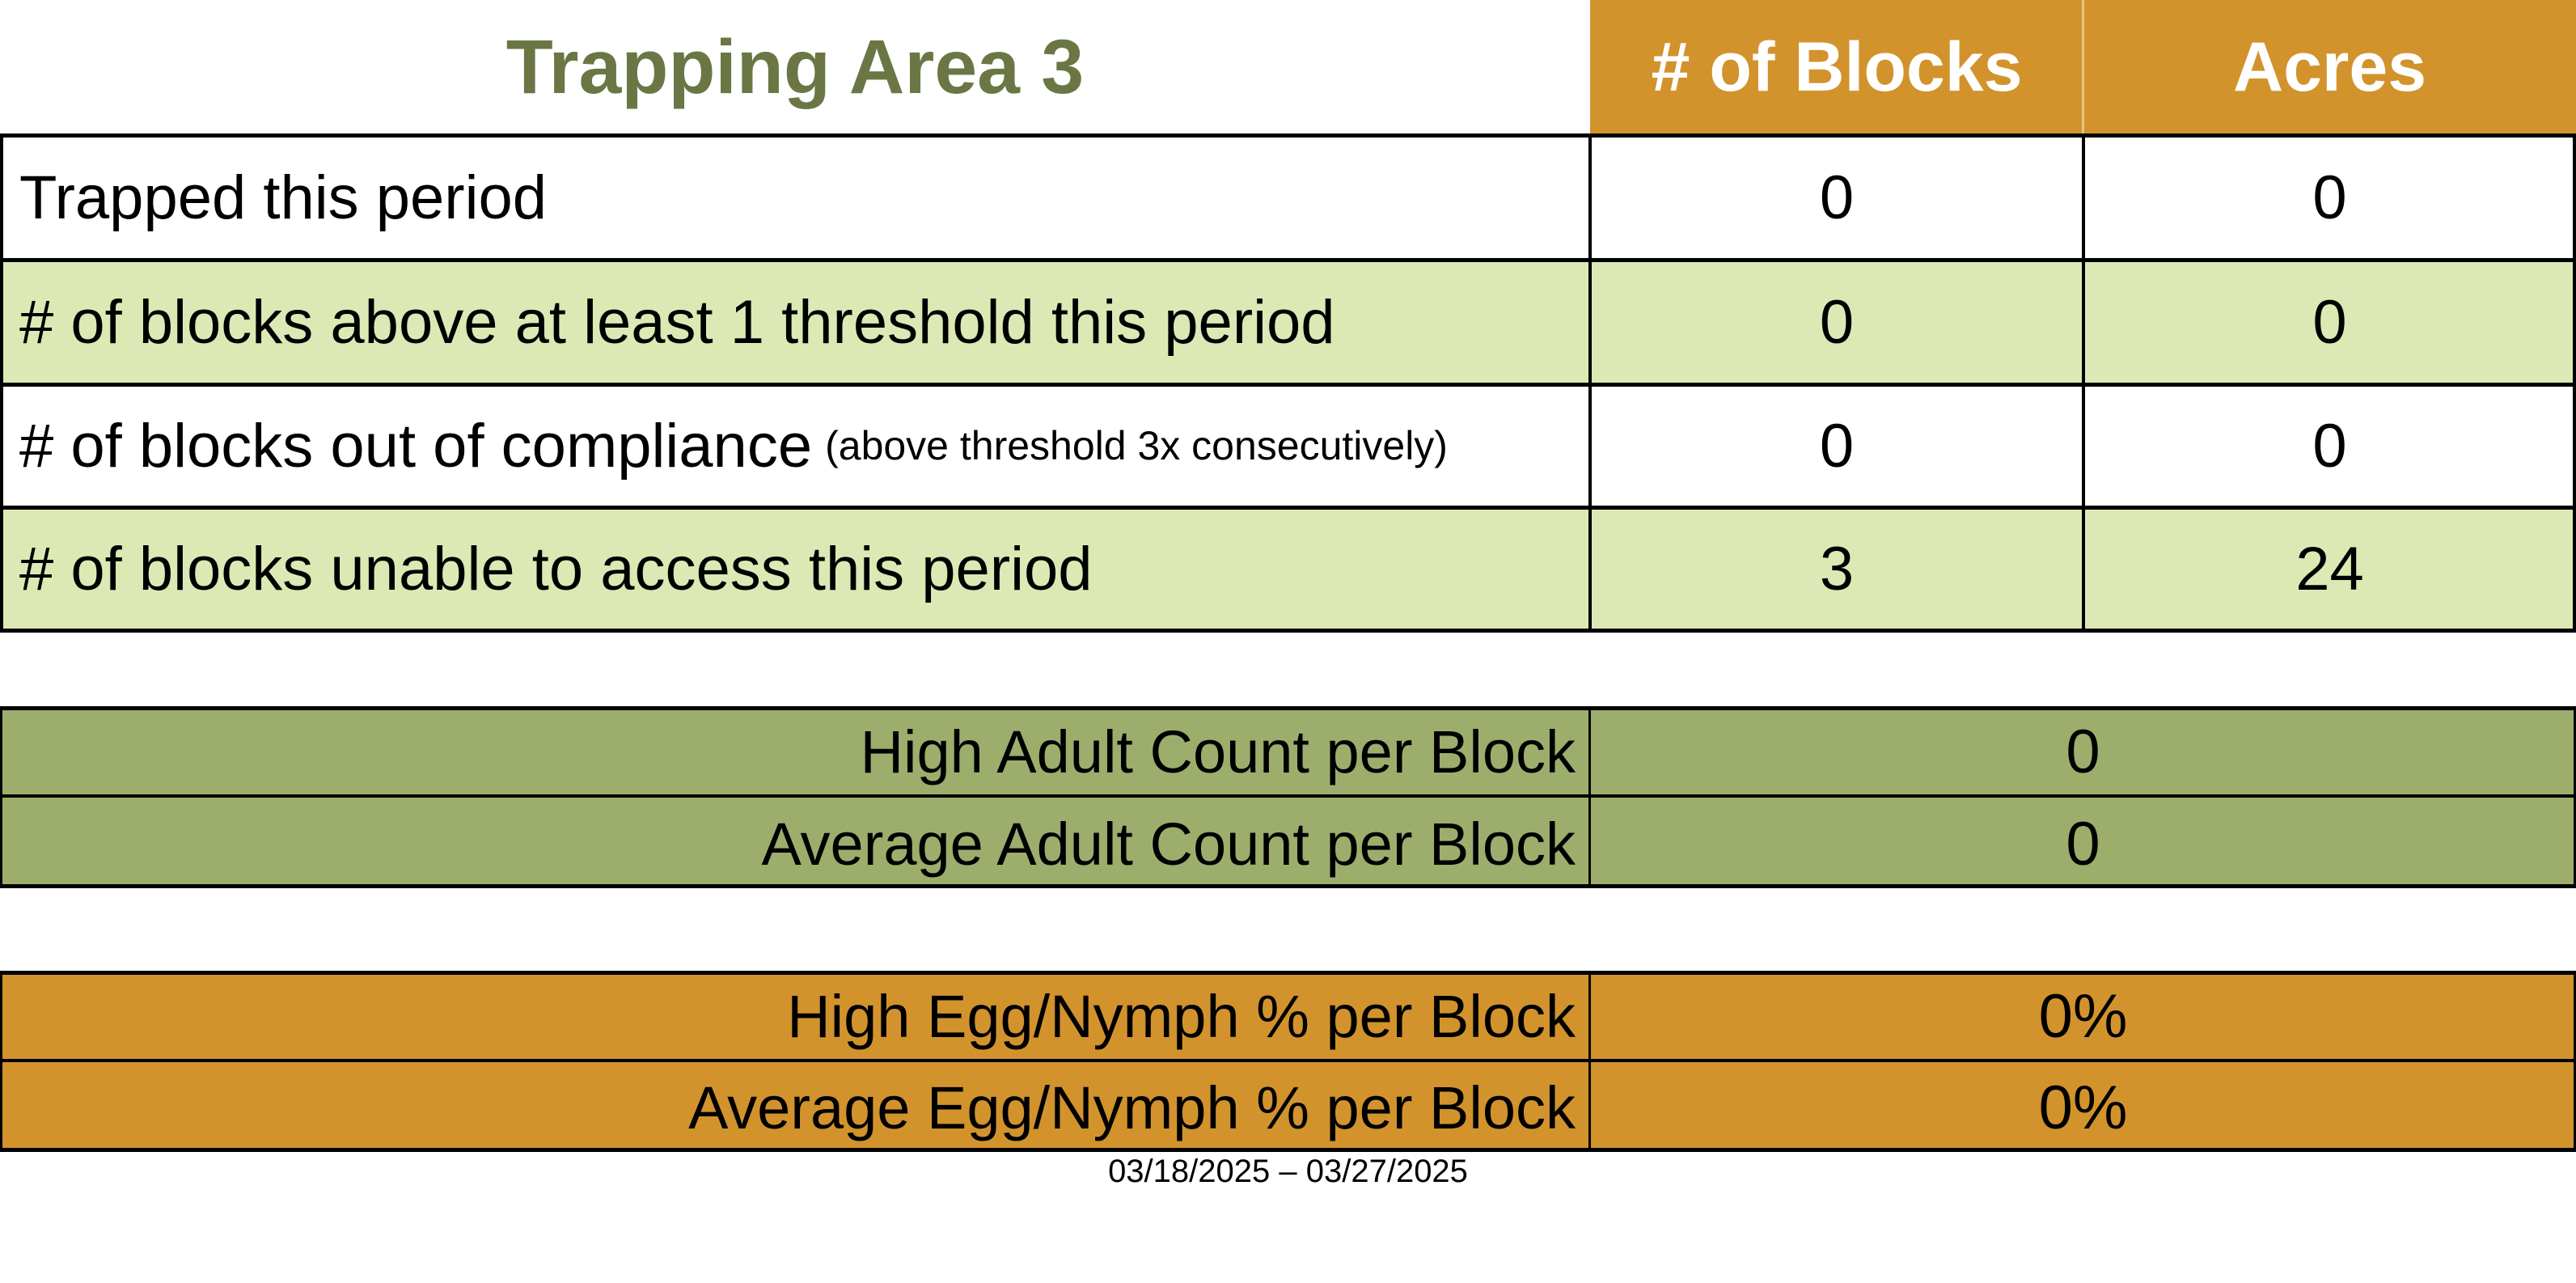 Image resolution: width=2576 pixels, height=1283 pixels. Describe the element at coordinates (1218, 751) in the screenshot. I see `adult-high-label: High Adult Count per Block` at that location.